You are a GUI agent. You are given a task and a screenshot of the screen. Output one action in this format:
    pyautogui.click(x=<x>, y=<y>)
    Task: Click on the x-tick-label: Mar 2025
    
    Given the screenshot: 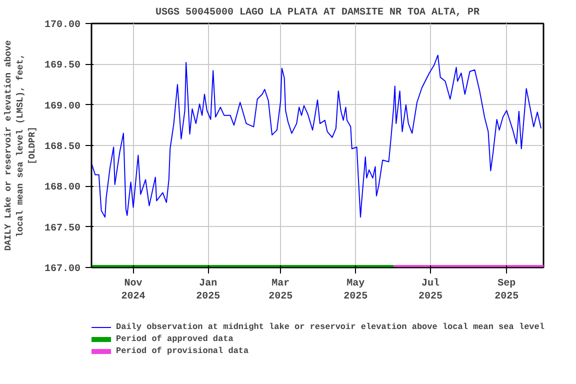 What is the action you would take?
    pyautogui.click(x=280, y=290)
    